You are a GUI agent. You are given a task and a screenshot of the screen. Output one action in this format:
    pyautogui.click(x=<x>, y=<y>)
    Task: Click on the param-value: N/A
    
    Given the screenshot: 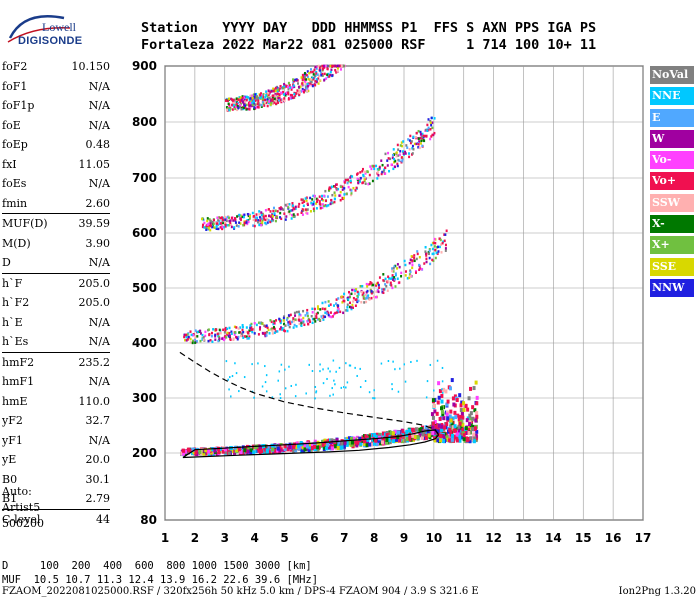 What is the action you would take?
    pyautogui.click(x=99, y=105)
    